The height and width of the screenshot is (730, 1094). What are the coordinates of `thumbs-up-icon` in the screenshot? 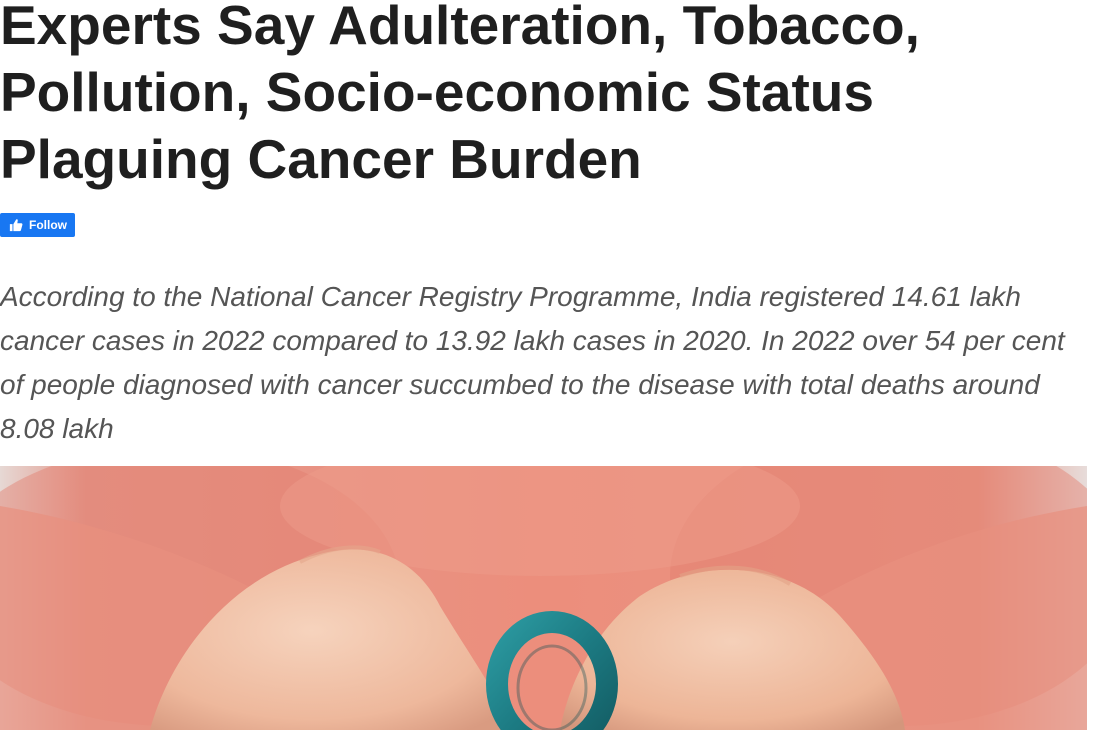 It's located at (16, 225).